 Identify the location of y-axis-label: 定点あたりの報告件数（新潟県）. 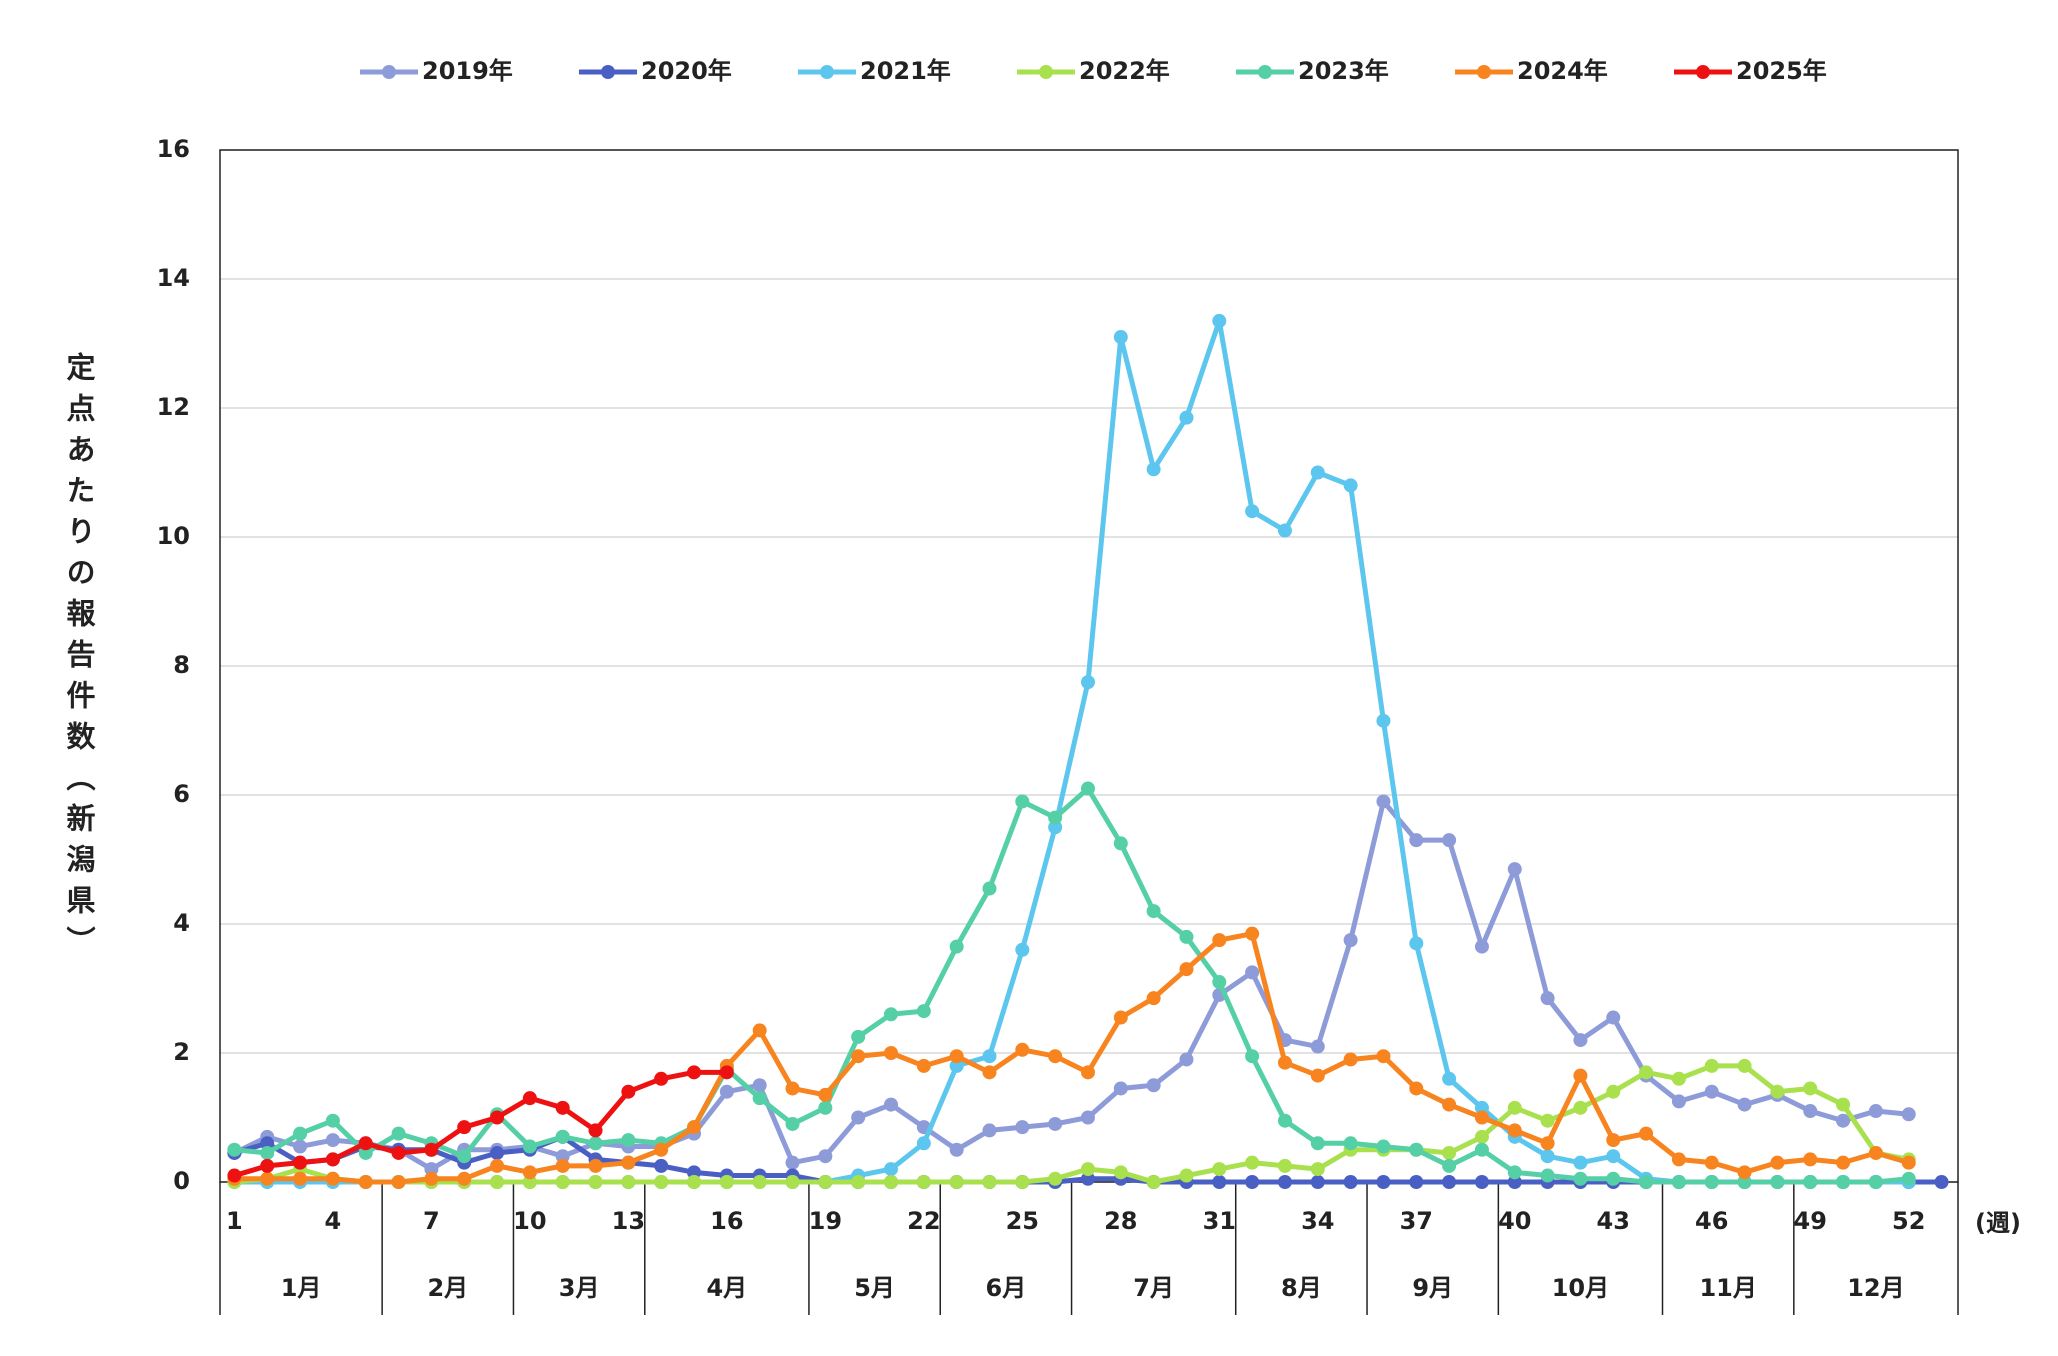
(79, 659).